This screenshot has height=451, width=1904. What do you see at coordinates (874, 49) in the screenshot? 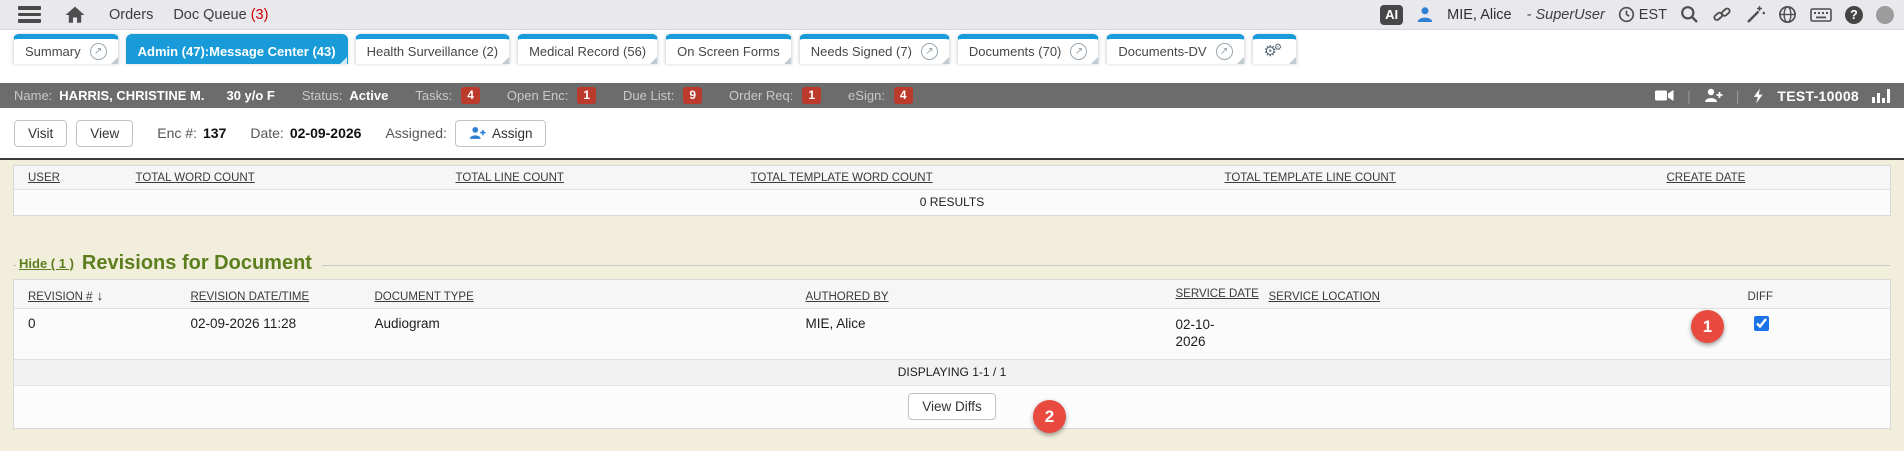
I see `tab-needs-signed: Needs Signed (7) ↗` at bounding box center [874, 49].